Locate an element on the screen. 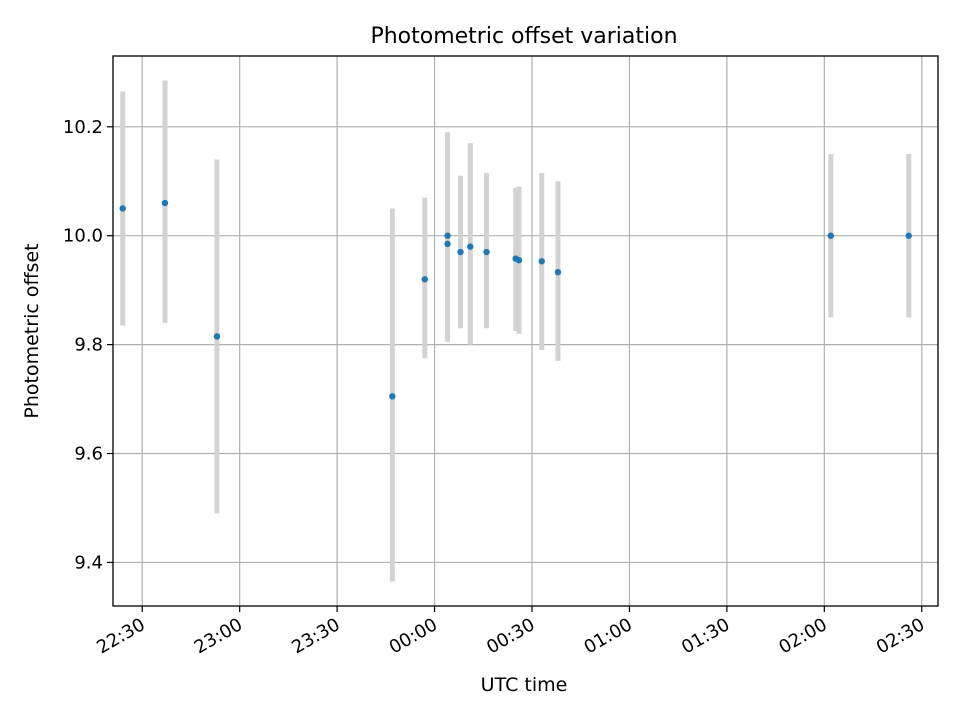 Image resolution: width=960 pixels, height=720 pixels. chart-title: Photometric offset variation is located at coordinates (523, 36).